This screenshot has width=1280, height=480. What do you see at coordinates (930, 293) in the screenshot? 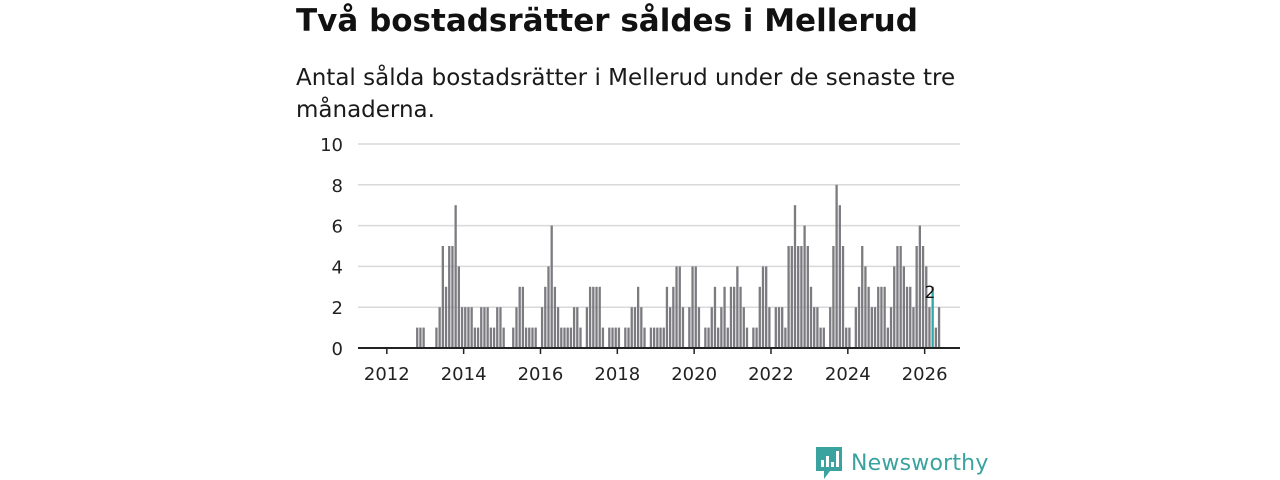
I see `highlight-value-label: 2` at bounding box center [930, 293].